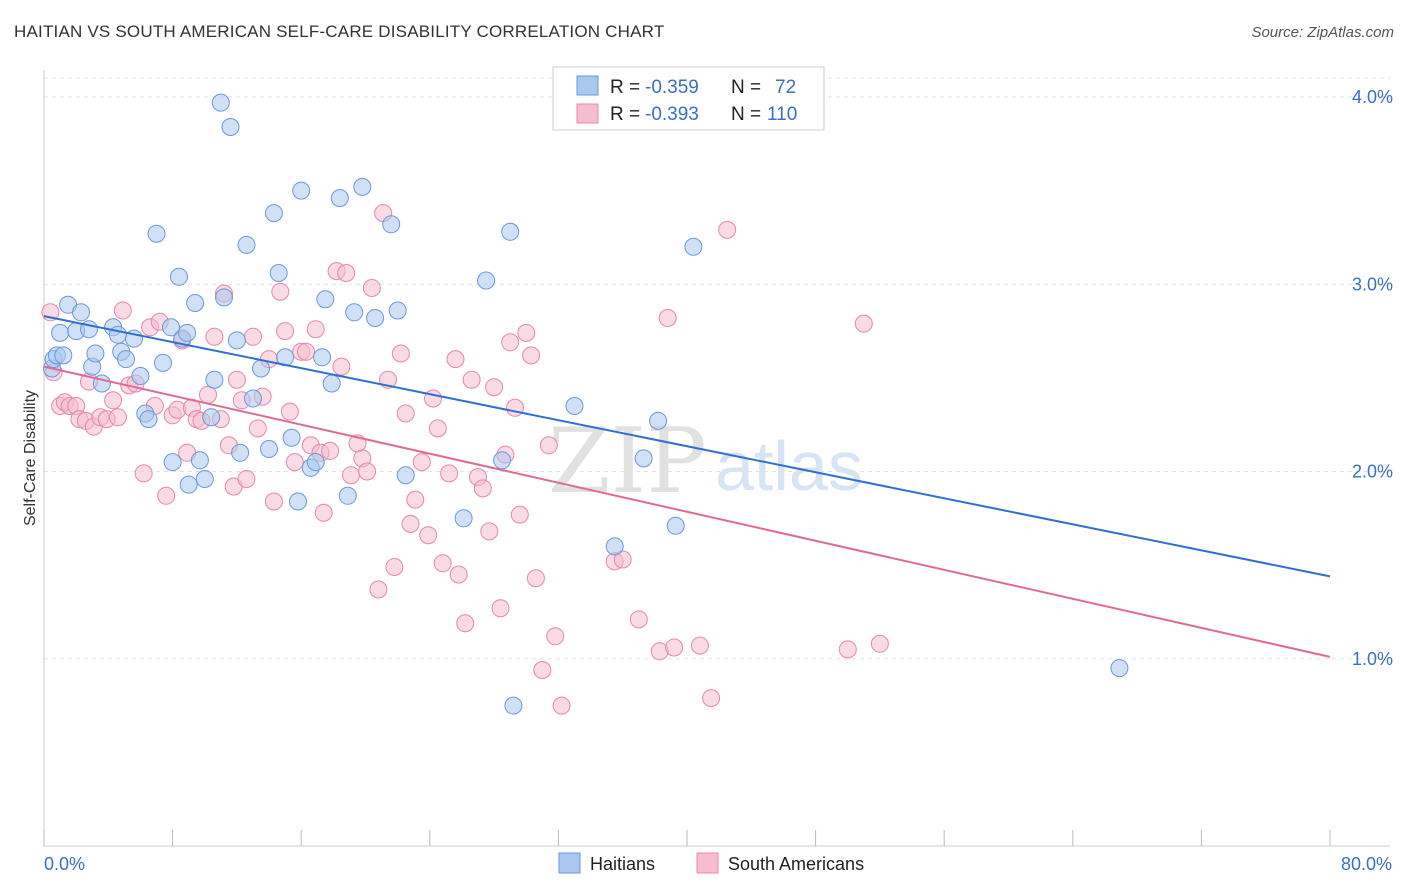 The width and height of the screenshot is (1406, 892). Describe the element at coordinates (1372, 378) in the screenshot. I see `y-tick-labels: 1.0% 2.0% 3.0% 4.0%` at that location.